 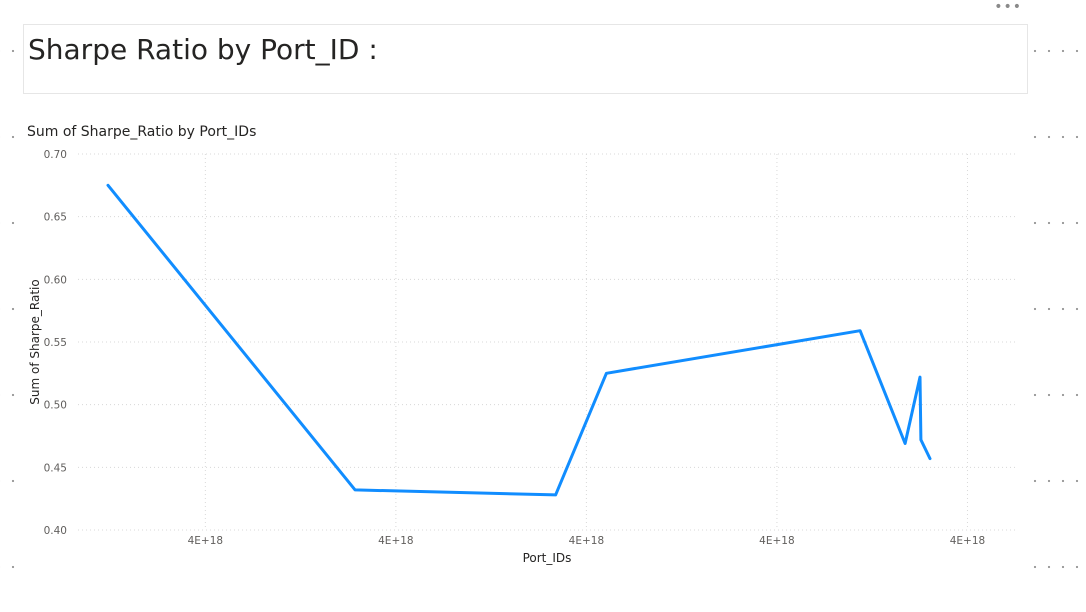 I want to click on y-axis-title: Sum of Sharpe_Ratio, so click(x=35, y=341).